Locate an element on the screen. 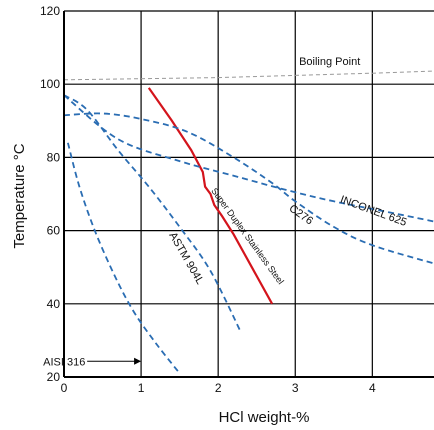 The width and height of the screenshot is (434, 430). x-tick-label-0: 0 is located at coordinates (64, 388).